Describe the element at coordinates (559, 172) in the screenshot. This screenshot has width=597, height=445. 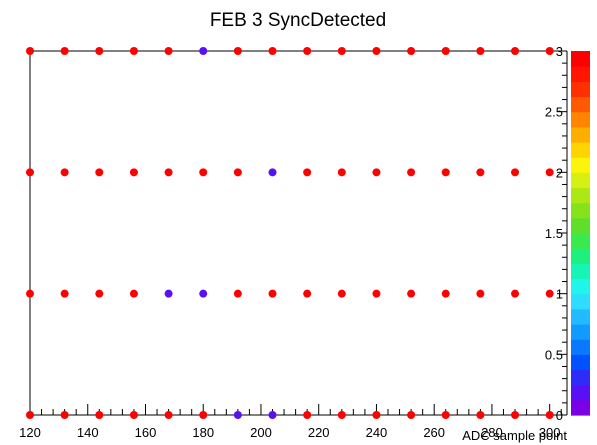
I see `color-scale-tick-label: 2` at that location.